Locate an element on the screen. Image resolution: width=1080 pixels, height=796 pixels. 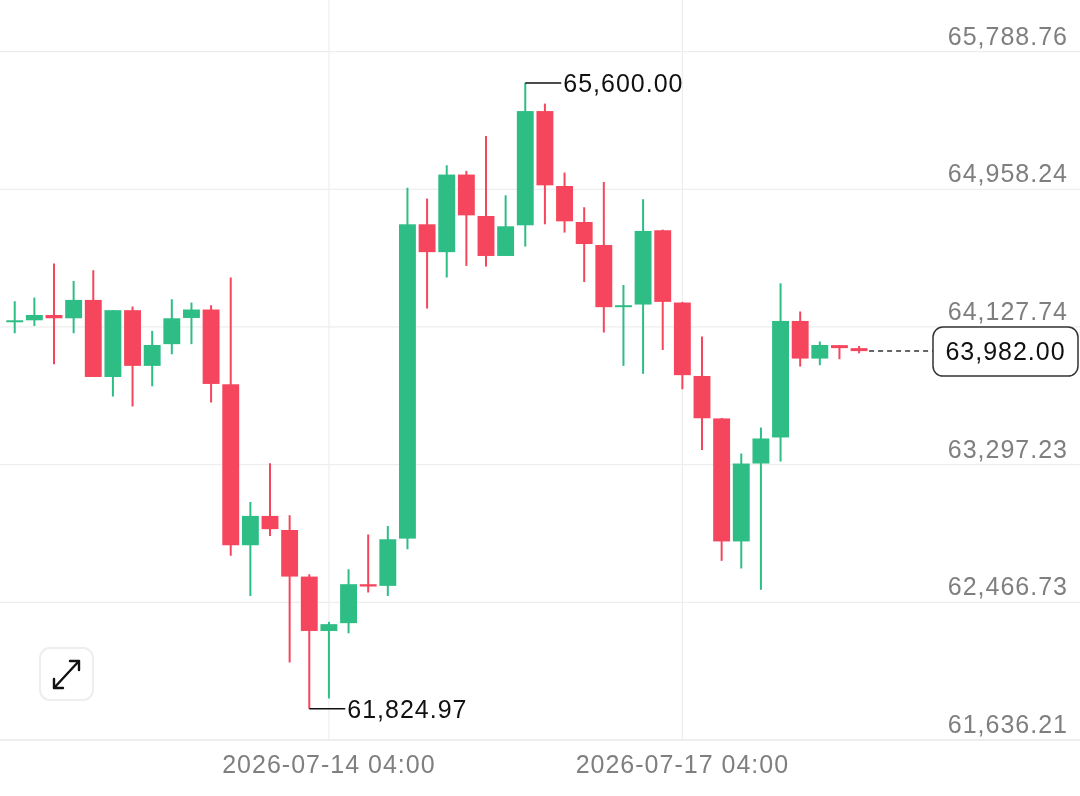
y-tick-label: 64,127.74 is located at coordinates (1007, 310).